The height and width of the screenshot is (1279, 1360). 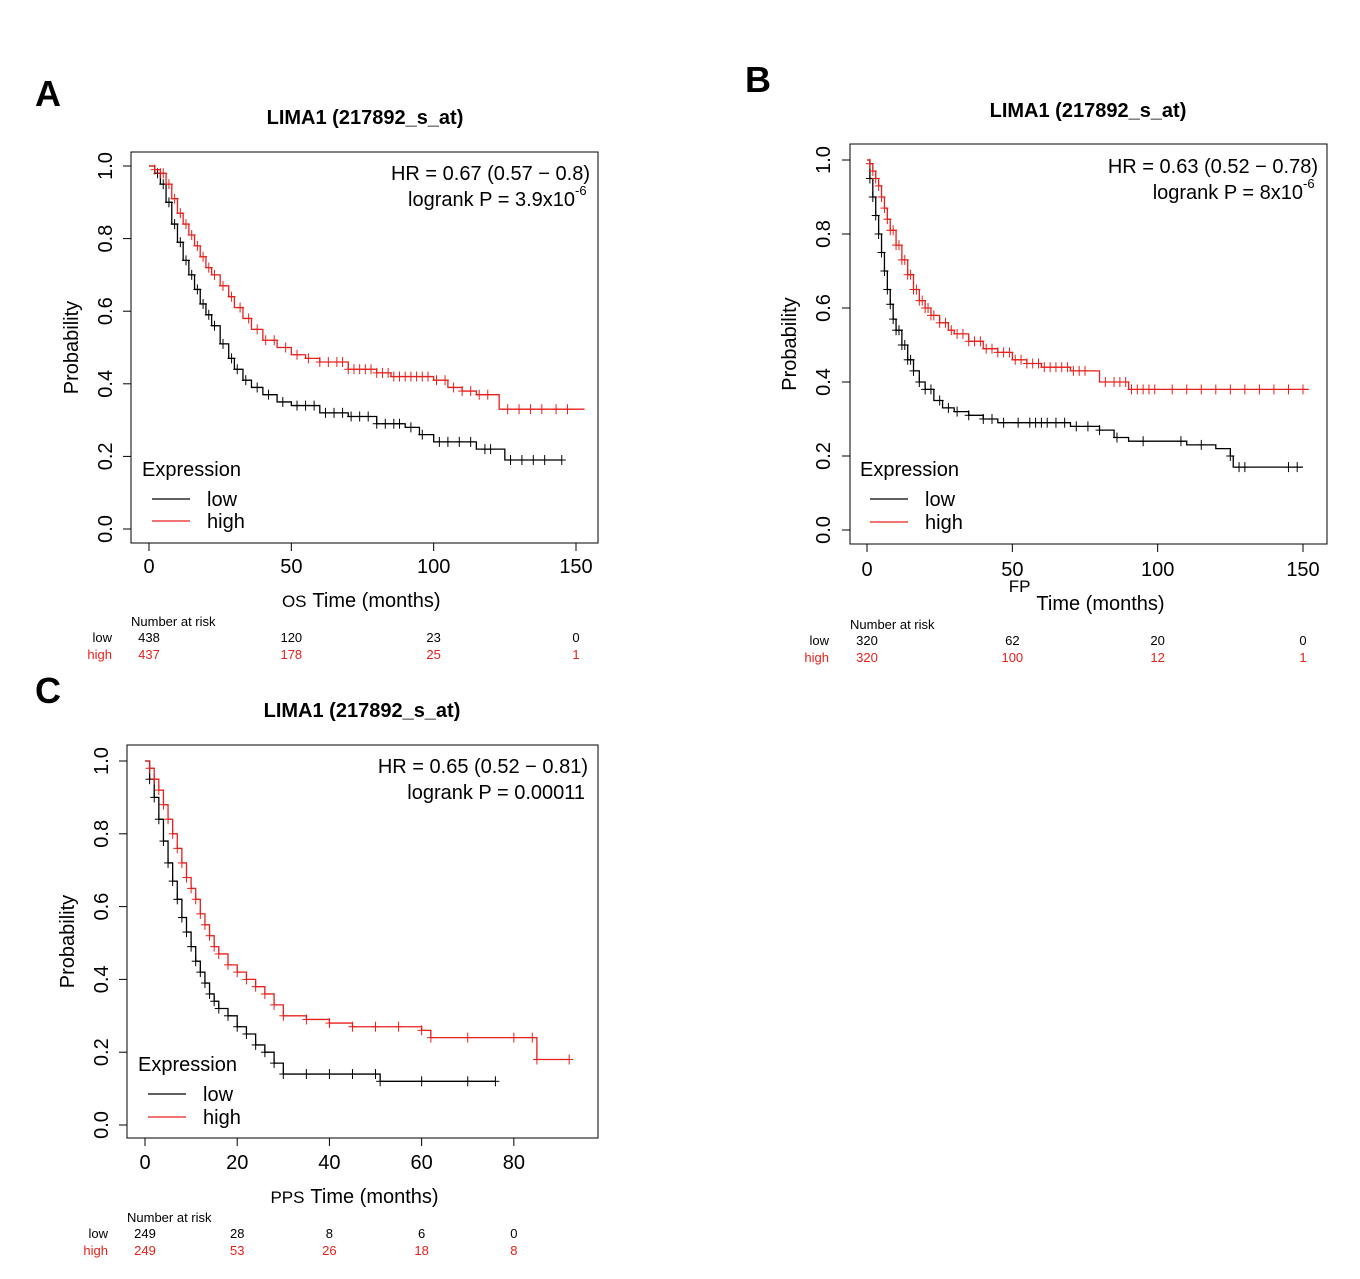 What do you see at coordinates (422, 1163) in the screenshot?
I see `x-tick-label: 60` at bounding box center [422, 1163].